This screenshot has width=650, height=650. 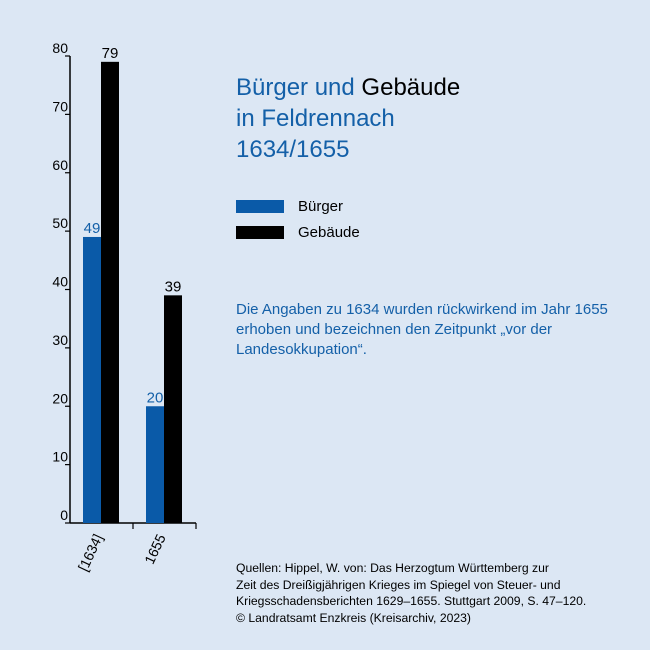 I want to click on y-tick-label: 20, so click(x=60, y=398).